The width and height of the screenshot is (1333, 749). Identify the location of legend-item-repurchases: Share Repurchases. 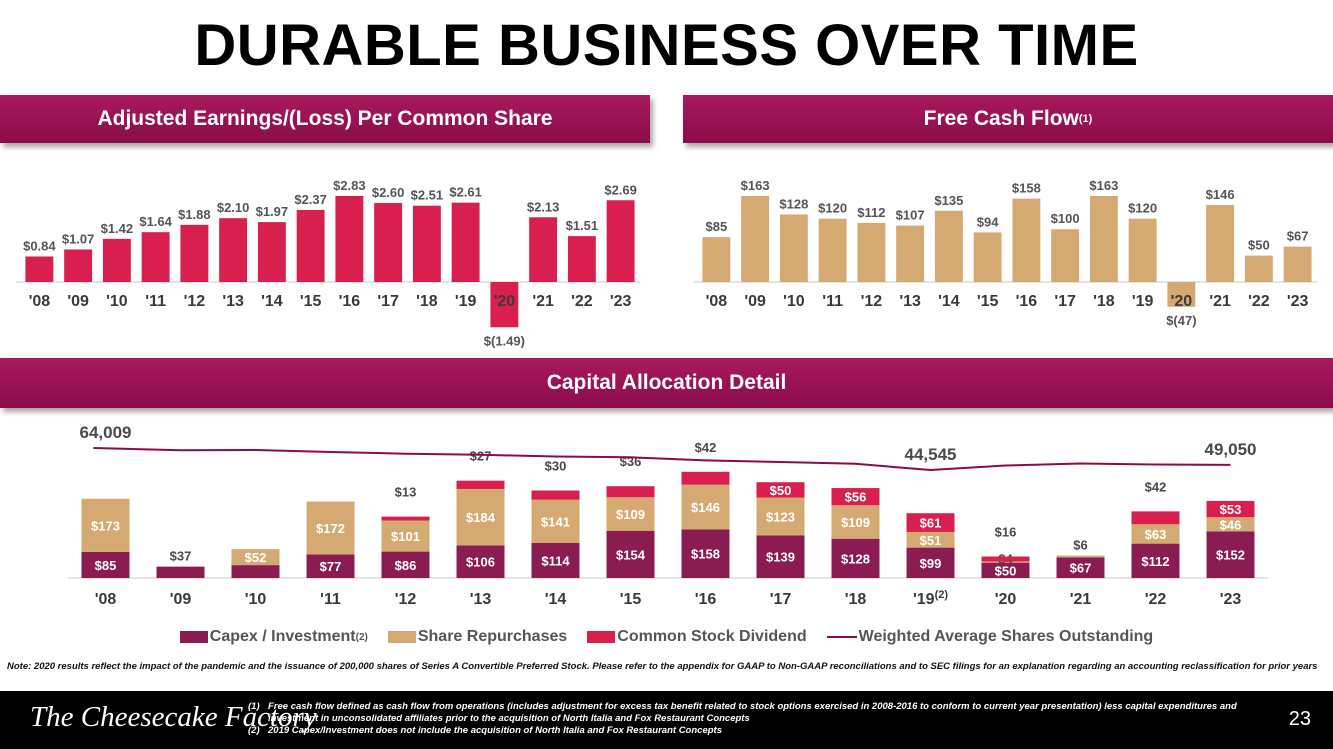
(477, 637).